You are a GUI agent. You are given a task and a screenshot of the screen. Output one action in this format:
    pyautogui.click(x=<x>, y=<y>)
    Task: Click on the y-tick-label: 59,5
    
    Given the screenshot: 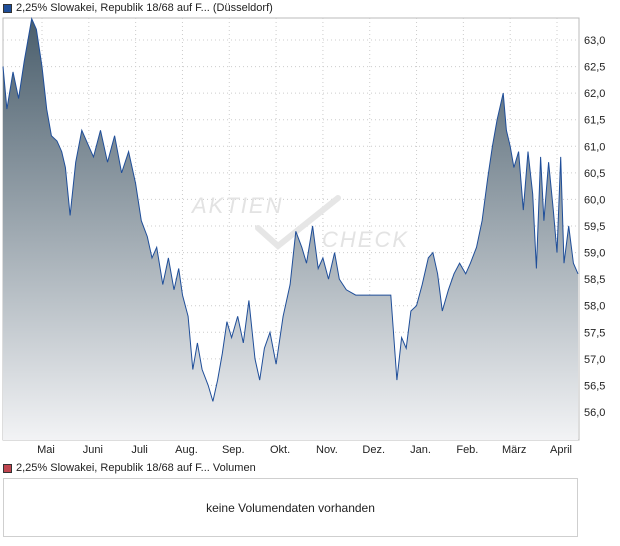 What is the action you would take?
    pyautogui.click(x=594, y=227)
    